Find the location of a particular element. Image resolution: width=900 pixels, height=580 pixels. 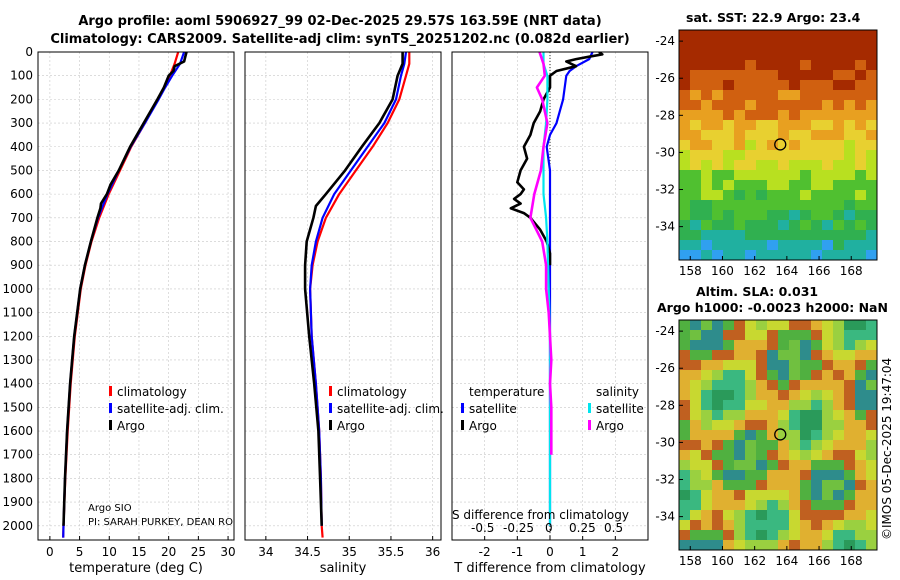

map-lon-label: 162 is located at coordinates (754, 561).